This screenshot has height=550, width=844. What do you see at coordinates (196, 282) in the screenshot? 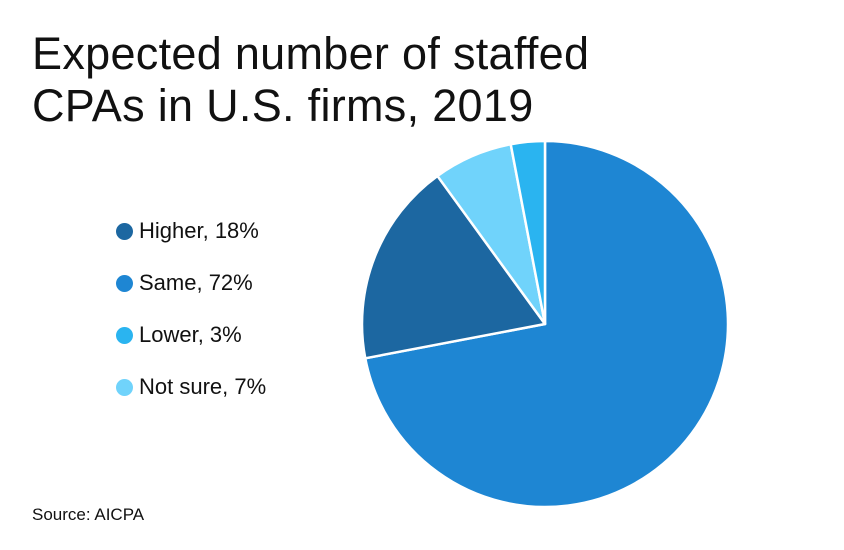
I see `legend-label-same: Same, 72%` at bounding box center [196, 282].